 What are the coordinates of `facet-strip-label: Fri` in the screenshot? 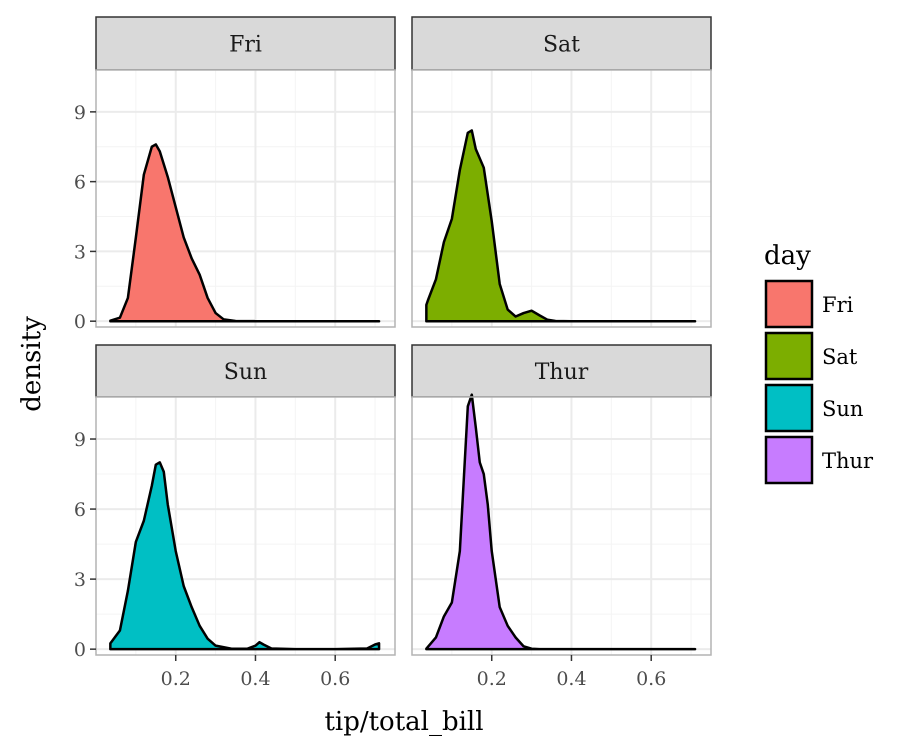 It's located at (245, 45).